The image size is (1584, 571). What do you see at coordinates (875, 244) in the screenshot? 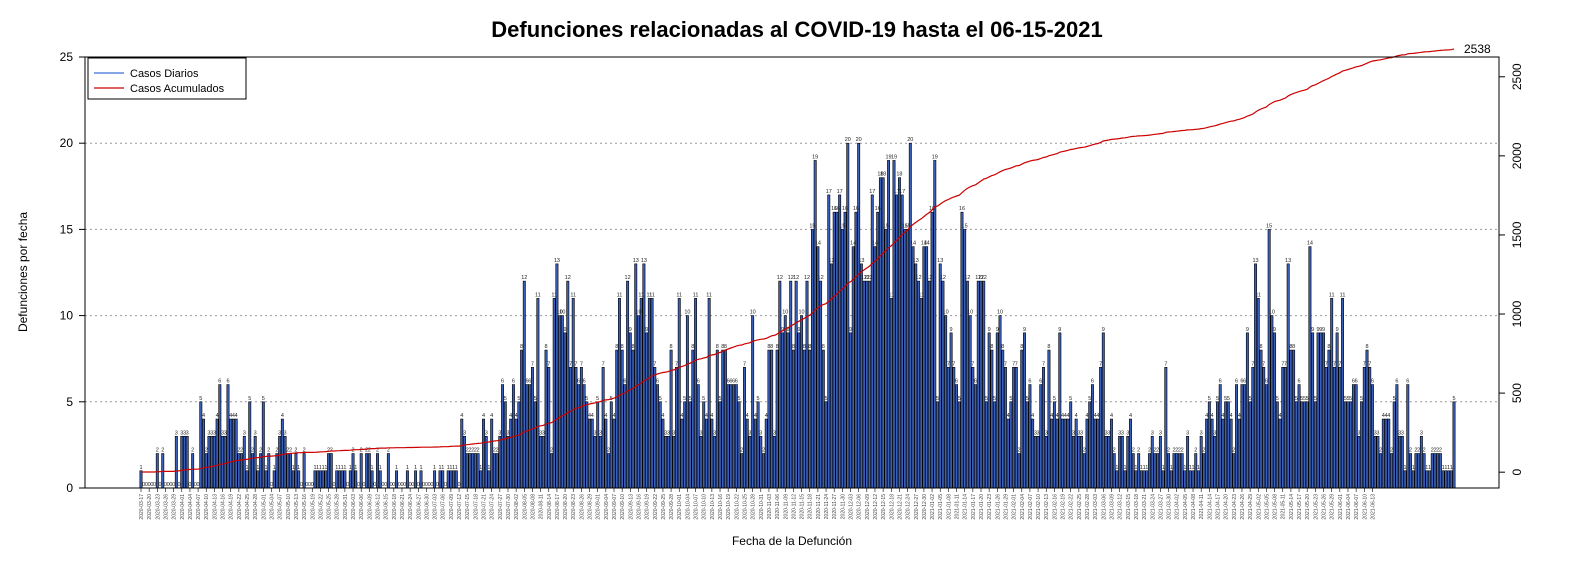
I see `bar-value-label: 14` at bounding box center [875, 244].